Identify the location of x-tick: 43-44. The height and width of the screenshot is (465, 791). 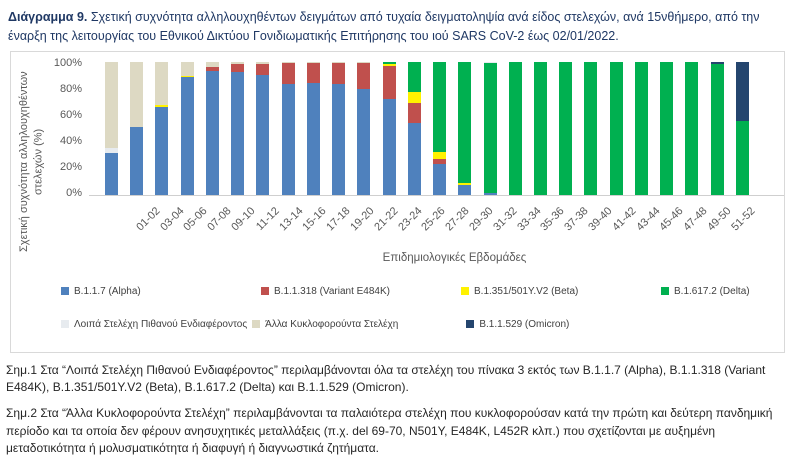
(648, 225).